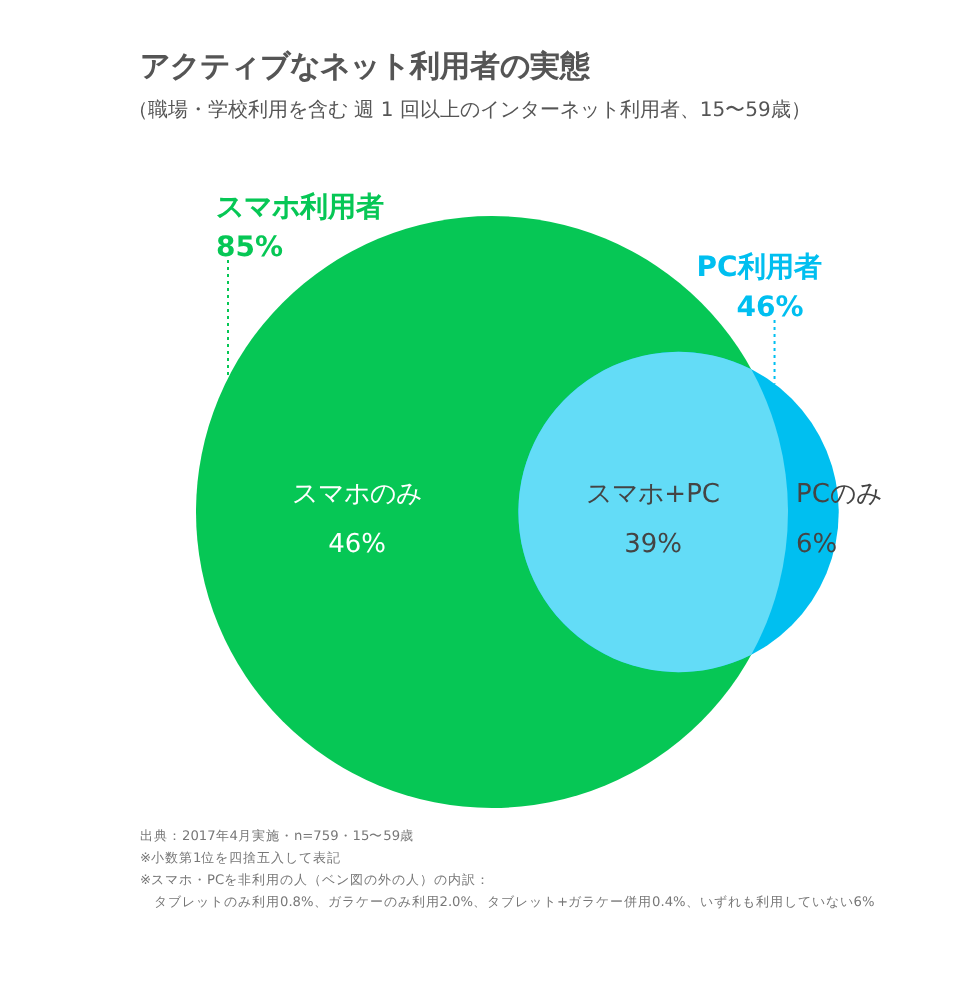  What do you see at coordinates (357, 495) in the screenshot?
I see `category-label: スマホのみ` at bounding box center [357, 495].